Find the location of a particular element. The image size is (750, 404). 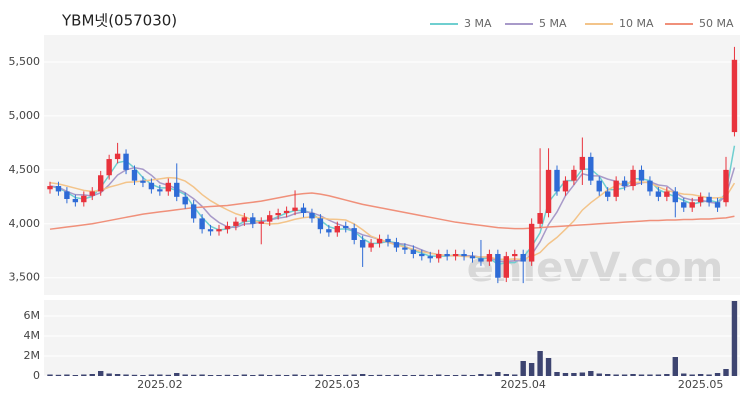

y-tick-label: 4,000 is located at coordinates (25, 223).